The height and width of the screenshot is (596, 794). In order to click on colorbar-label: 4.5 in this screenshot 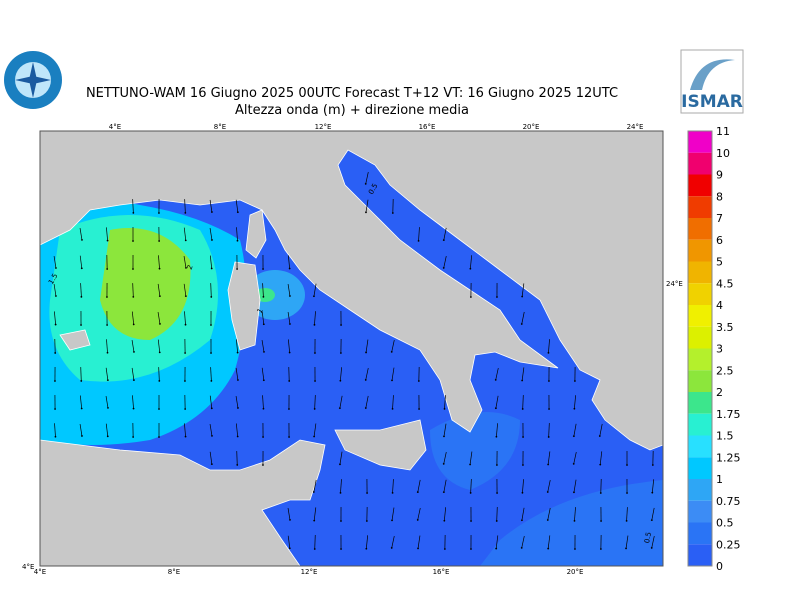, I will do `click(725, 283)`.